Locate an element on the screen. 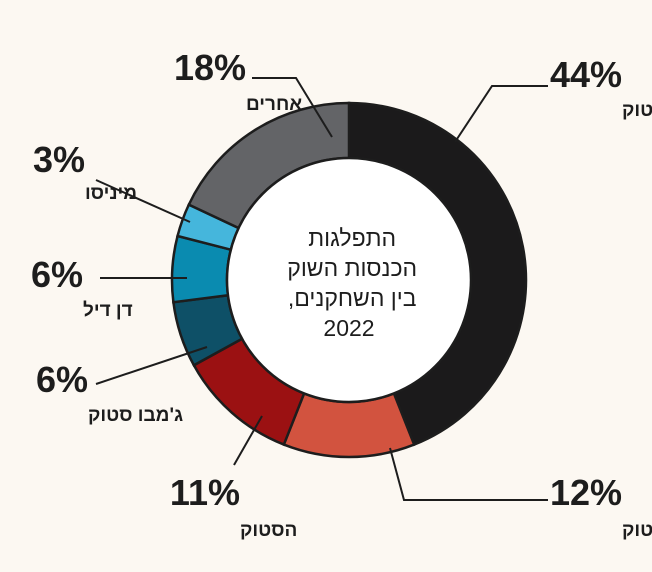  slice-value-label: 44% is located at coordinates (586, 74).